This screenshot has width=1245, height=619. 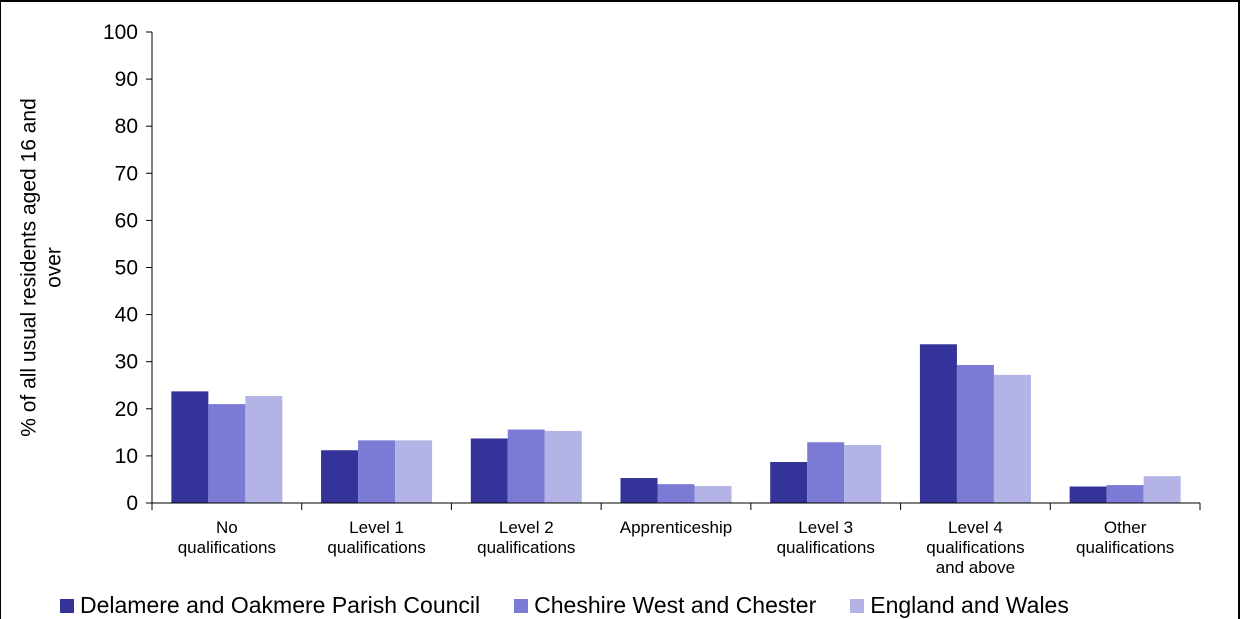 What do you see at coordinates (227, 537) in the screenshot?
I see `x-tick-label: No qualifications` at bounding box center [227, 537].